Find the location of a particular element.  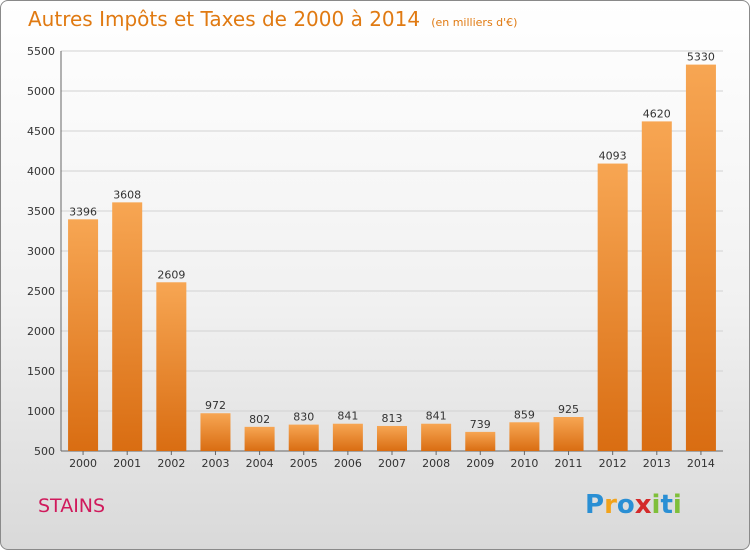

bar-value-label: 813 is located at coordinates (392, 418).